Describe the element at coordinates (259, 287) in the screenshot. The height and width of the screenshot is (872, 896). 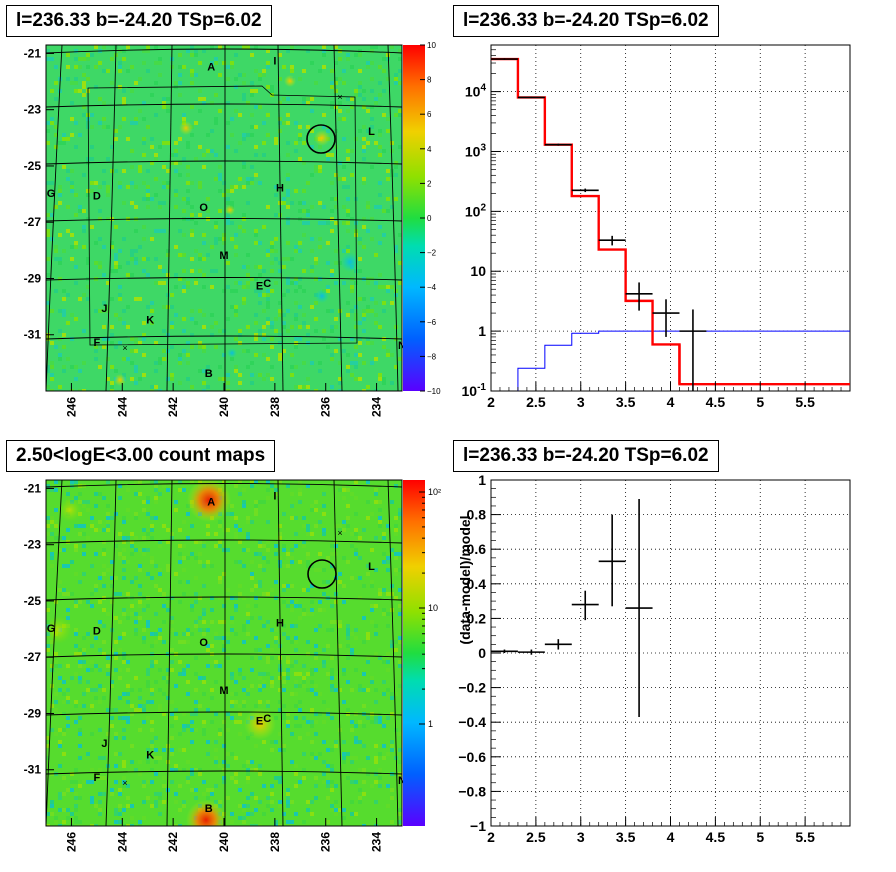
I see `source-label: E` at that location.